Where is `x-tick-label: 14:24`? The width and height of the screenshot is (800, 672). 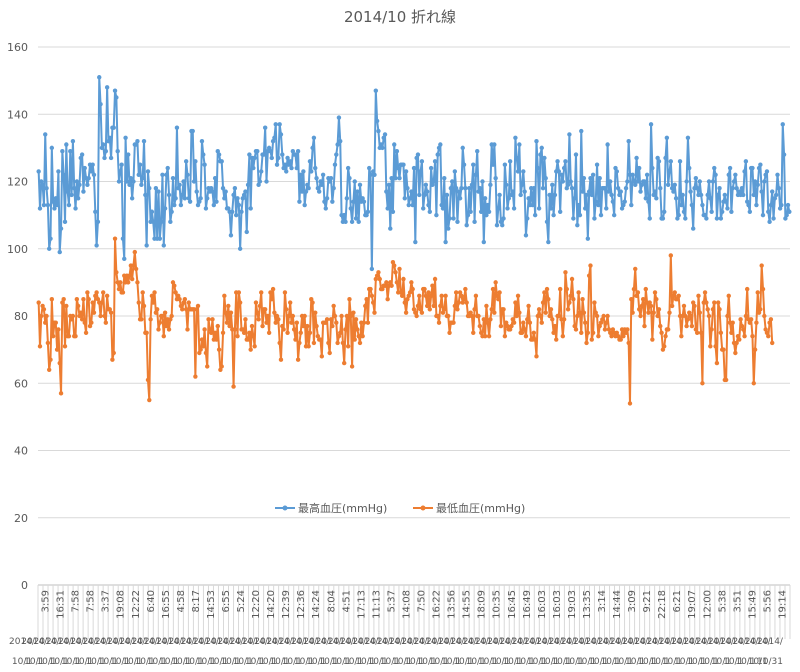 x-tick-label: 14:24 is located at coordinates (316, 604).